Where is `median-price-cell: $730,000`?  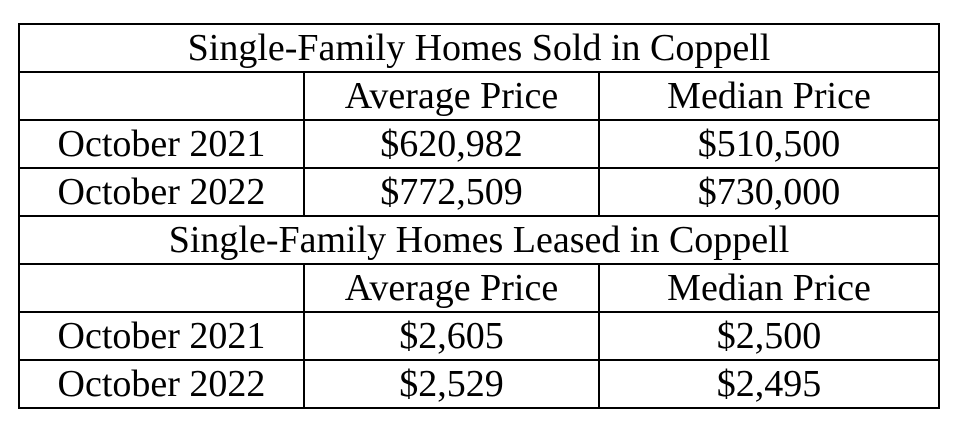 median-price-cell: $730,000 is located at coordinates (769, 192).